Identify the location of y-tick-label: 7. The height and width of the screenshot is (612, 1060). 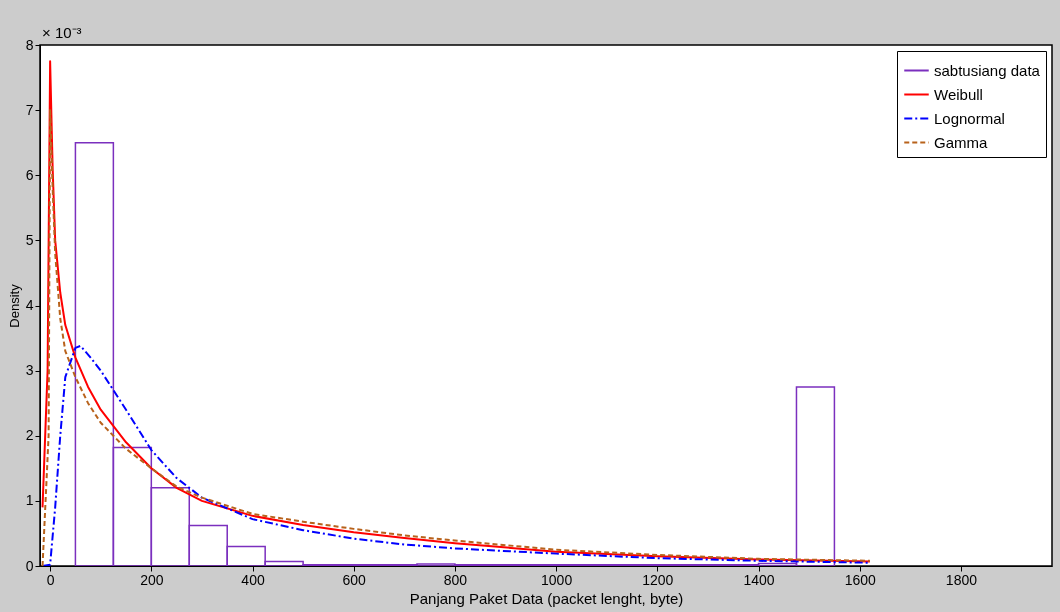
(29, 109).